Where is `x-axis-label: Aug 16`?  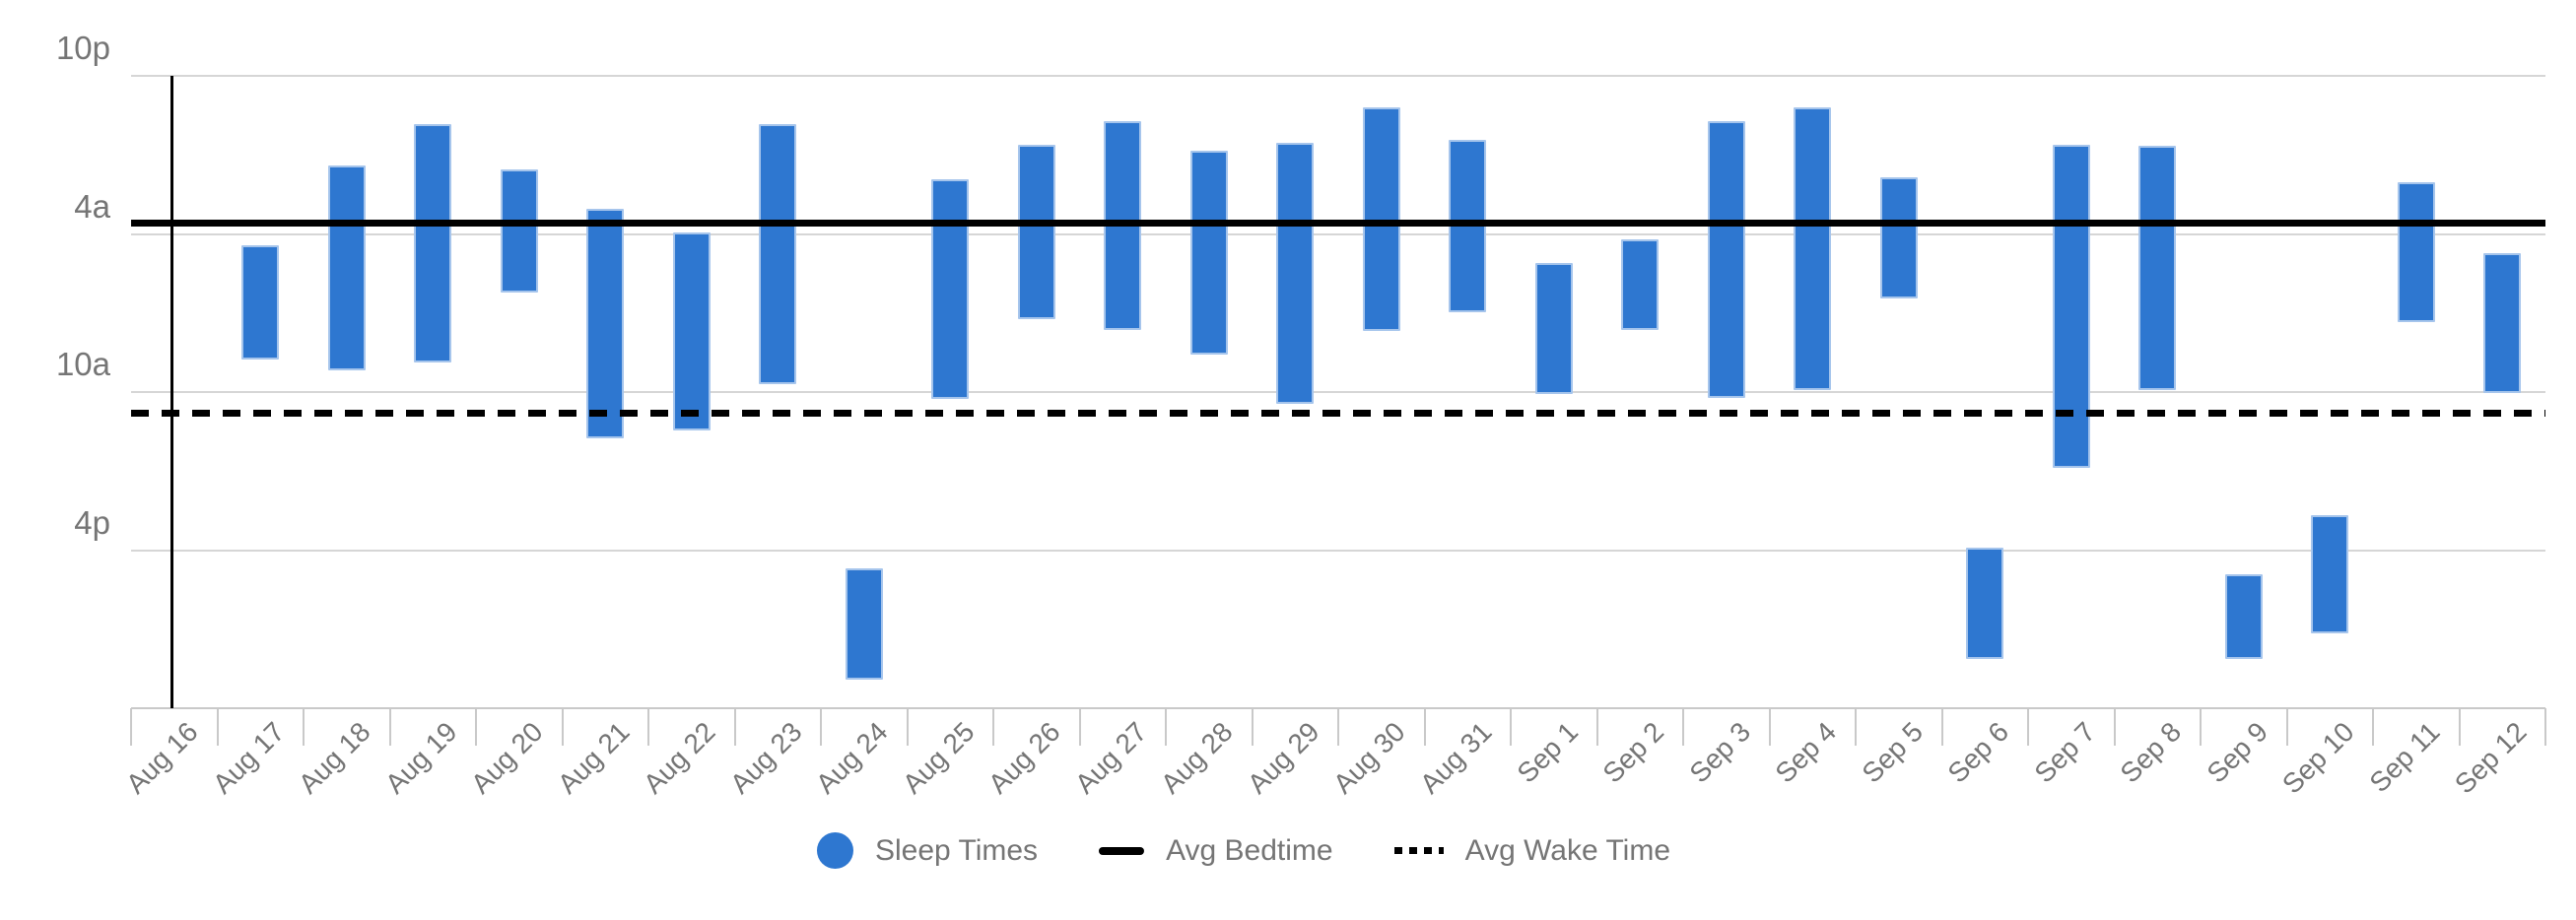
x-axis-label: Aug 16 is located at coordinates (161, 758).